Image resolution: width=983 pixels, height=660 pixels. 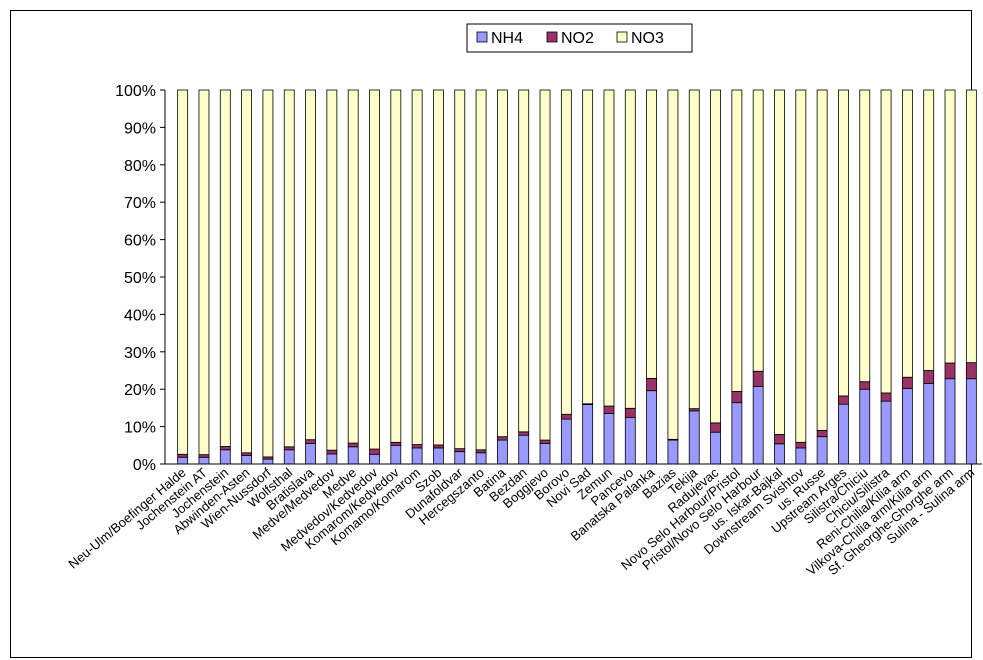 What do you see at coordinates (140, 203) in the screenshot?
I see `y-tick-label: 70%` at bounding box center [140, 203].